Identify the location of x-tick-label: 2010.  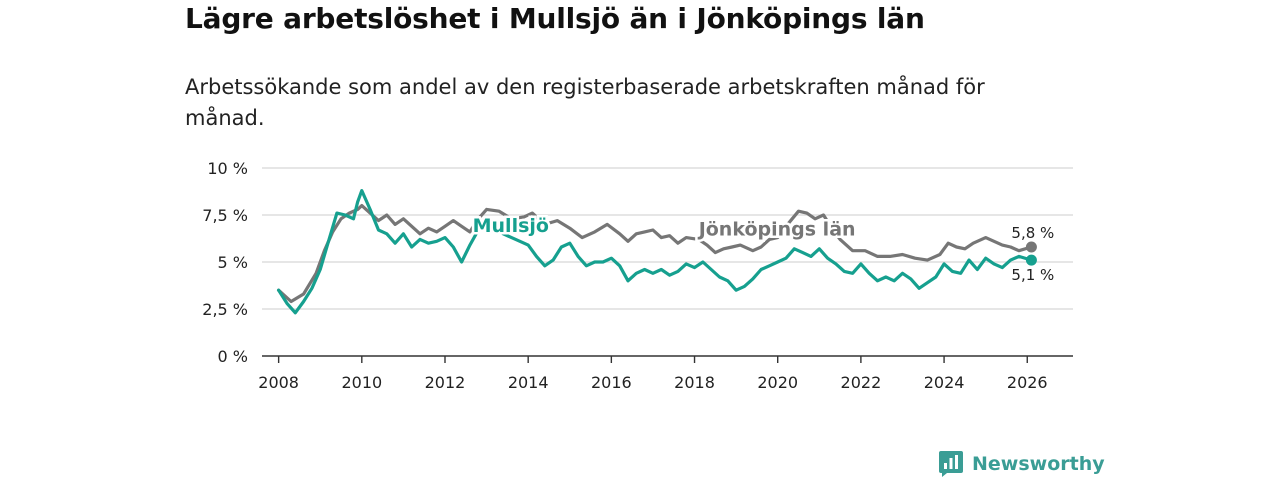
(361, 382).